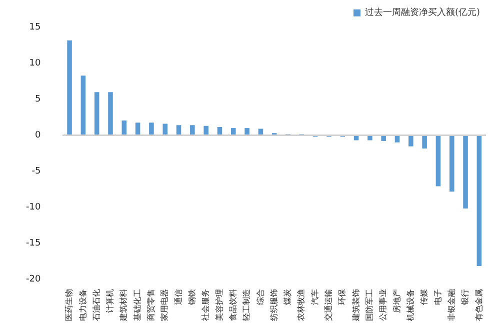  I want to click on x-tick-label: 非银金融, so click(451, 305).